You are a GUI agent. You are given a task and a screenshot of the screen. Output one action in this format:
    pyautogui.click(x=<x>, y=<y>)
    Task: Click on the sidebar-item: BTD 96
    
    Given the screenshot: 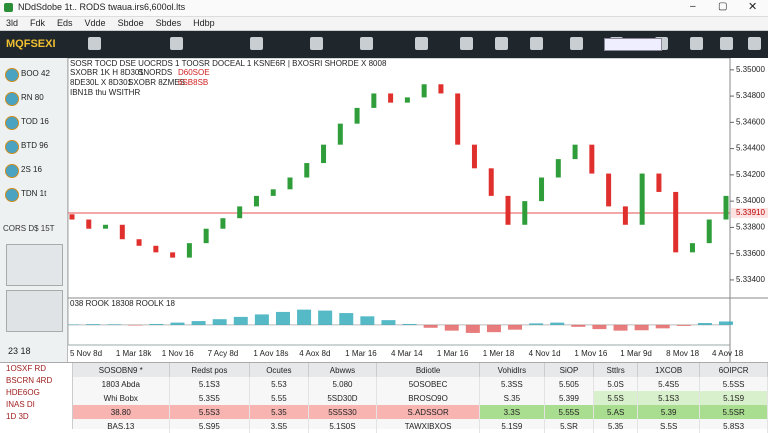 What is the action you would take?
    pyautogui.click(x=33, y=147)
    